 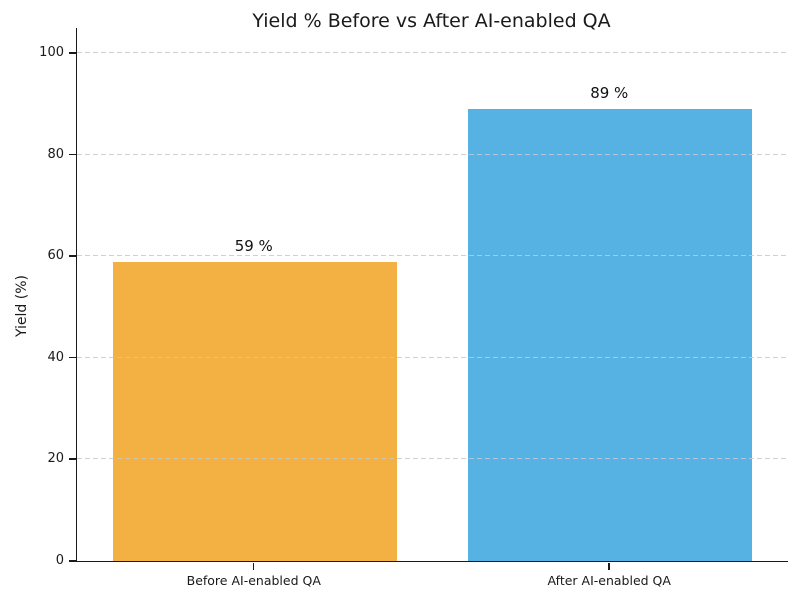 I want to click on y-tick-label-40: 40, so click(x=55, y=357).